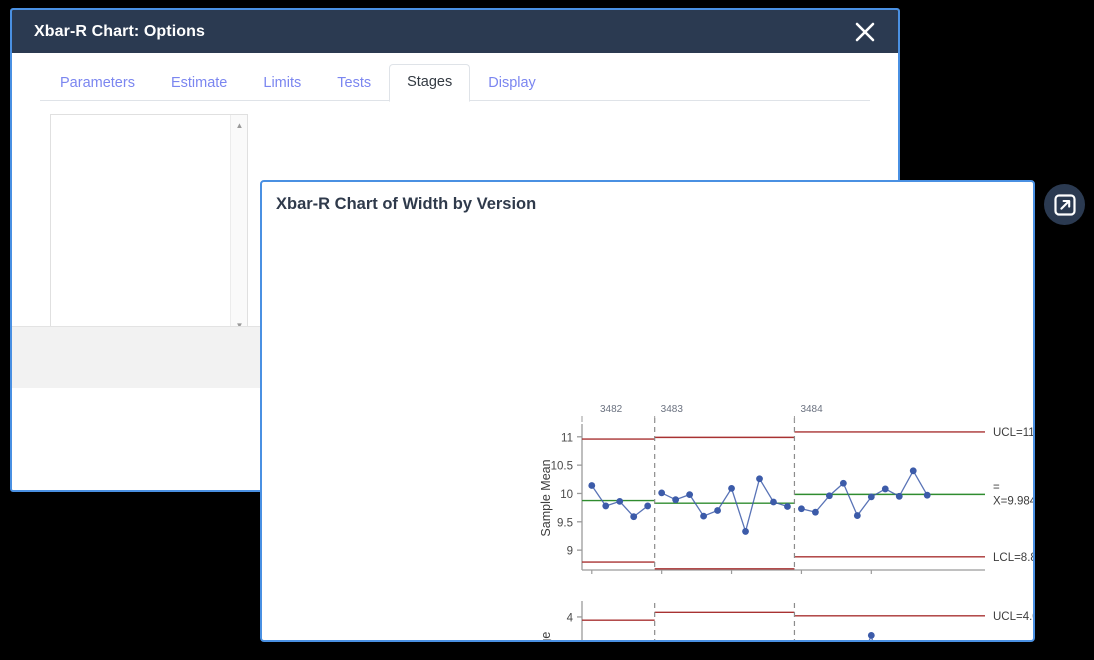 The width and height of the screenshot is (1094, 660). I want to click on y-tick-label: 4, so click(570, 618).